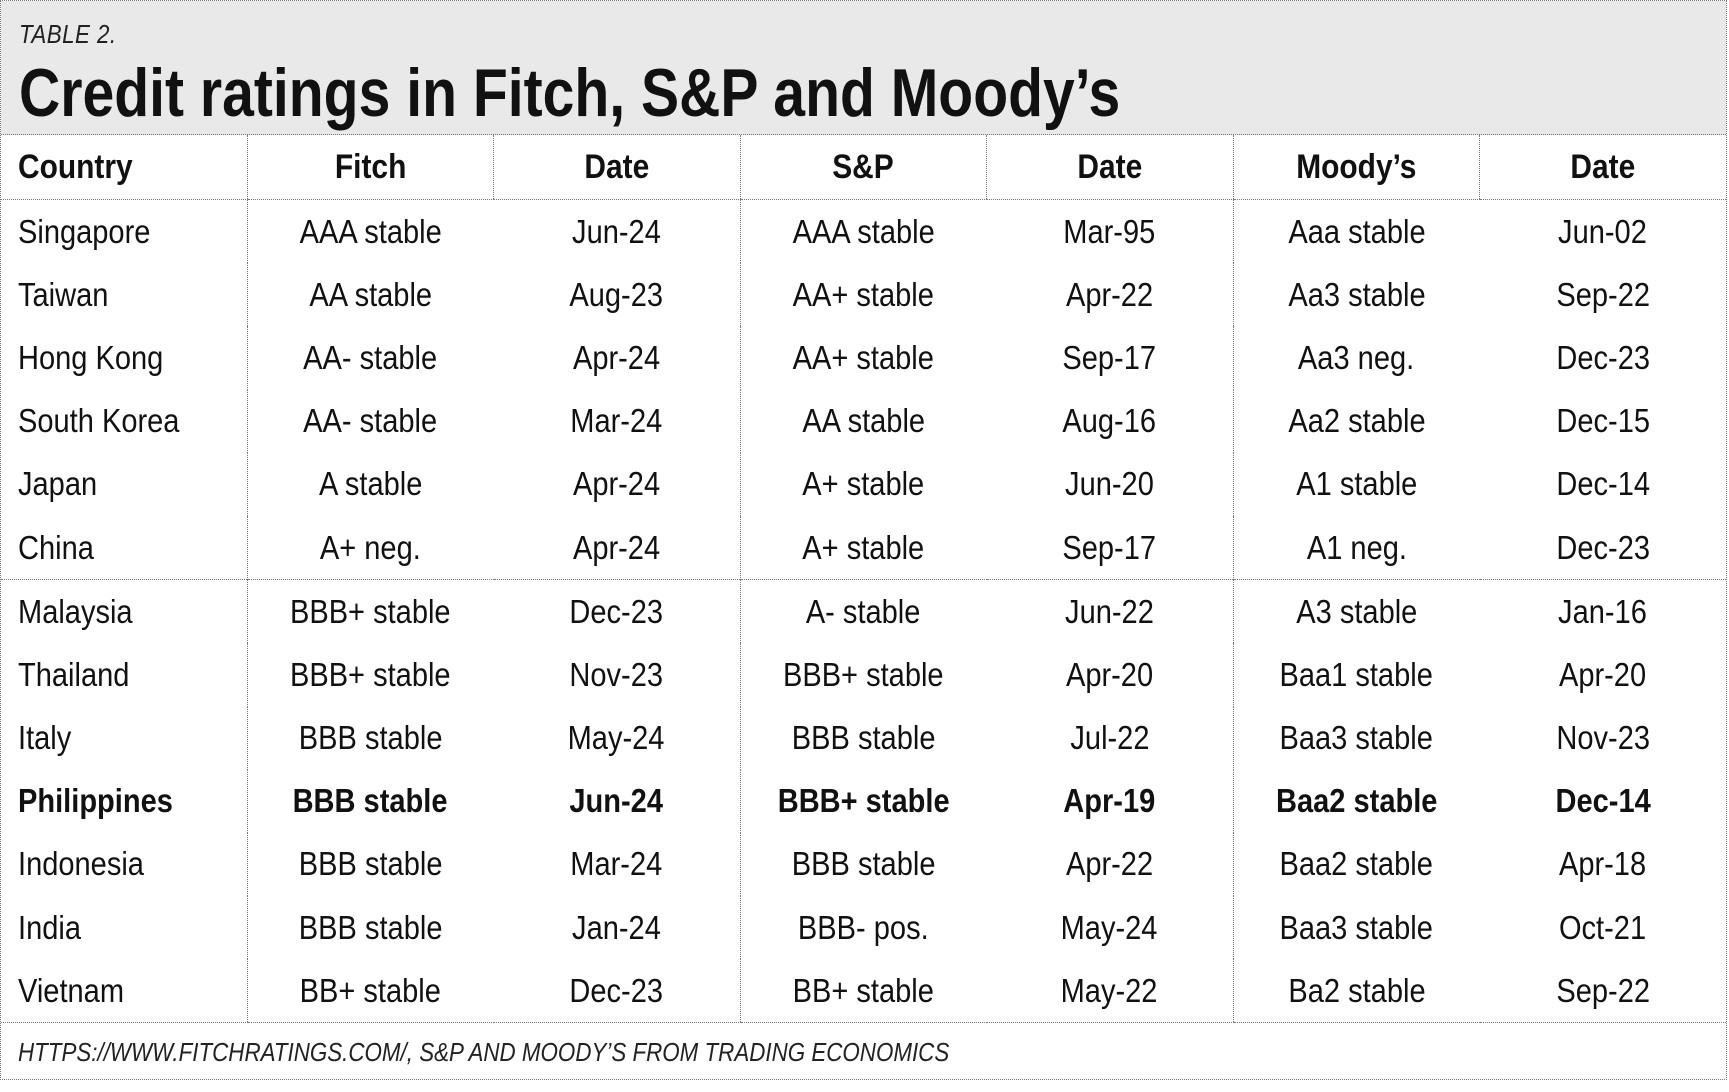 This screenshot has height=1092, width=1729. What do you see at coordinates (1602, 611) in the screenshot?
I see `cell-moodys-date: Jan-16` at bounding box center [1602, 611].